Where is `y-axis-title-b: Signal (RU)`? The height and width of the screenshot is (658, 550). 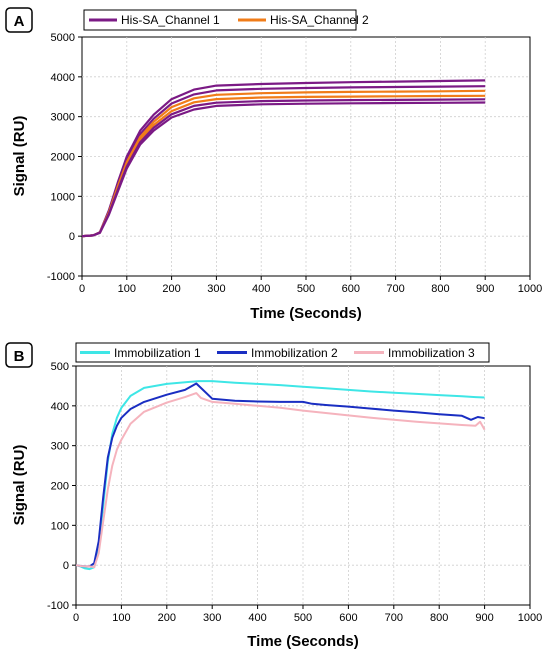 y-axis-title-b: Signal (RU) is located at coordinates (19, 485).